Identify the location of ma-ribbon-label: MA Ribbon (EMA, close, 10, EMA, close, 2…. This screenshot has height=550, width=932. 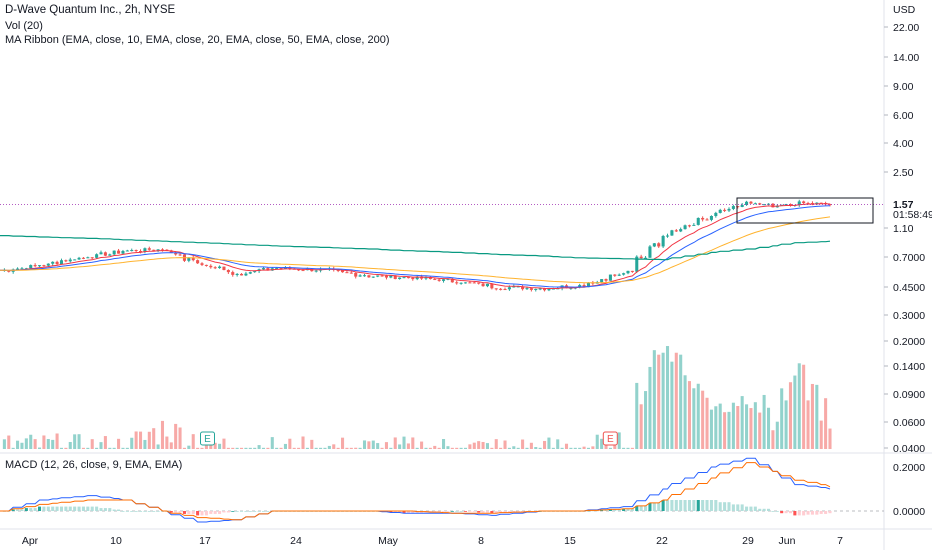
(197, 40).